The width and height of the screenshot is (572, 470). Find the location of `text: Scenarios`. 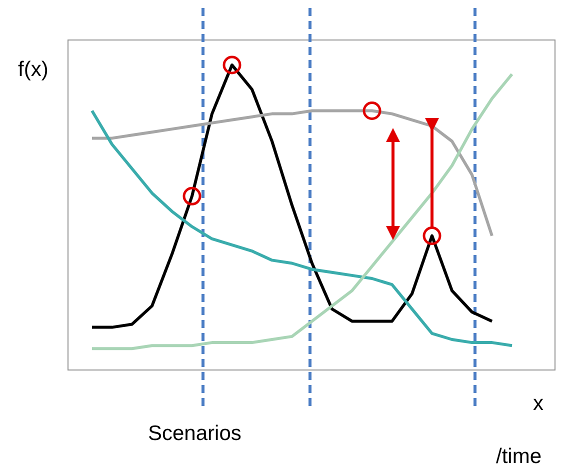

text: Scenarios is located at coordinates (195, 433).